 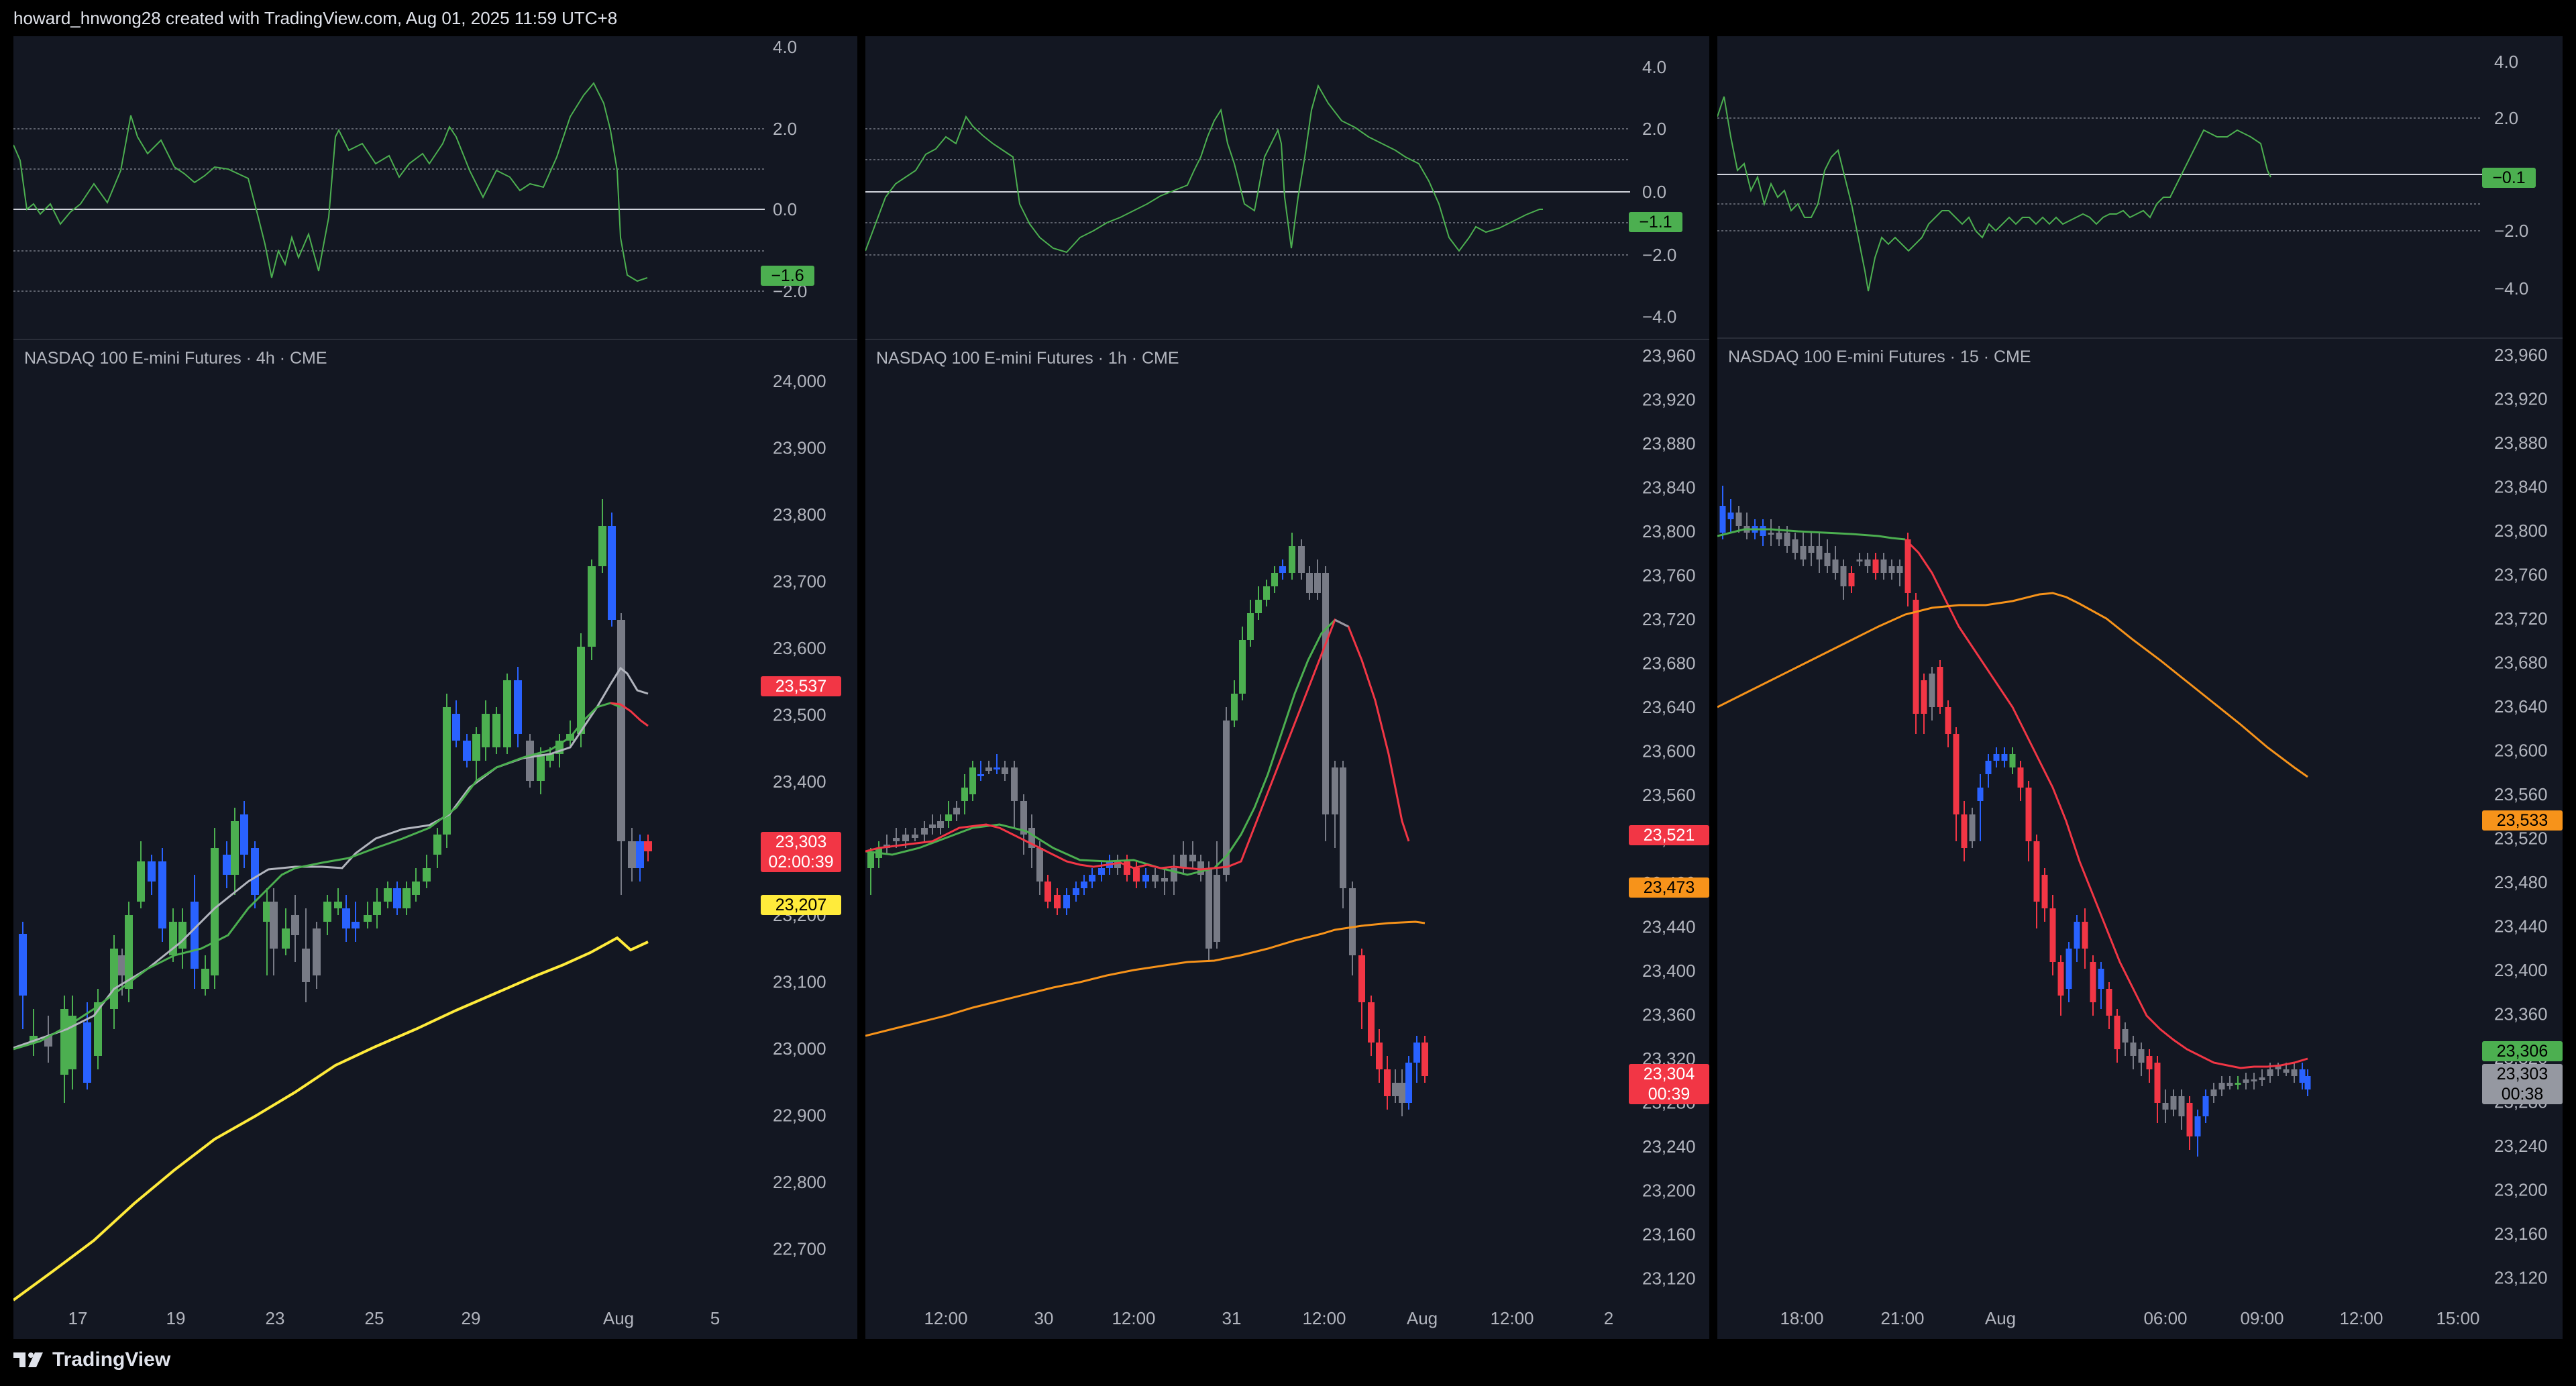 What do you see at coordinates (799, 1249) in the screenshot?
I see `price-axis-label: 22,700` at bounding box center [799, 1249].